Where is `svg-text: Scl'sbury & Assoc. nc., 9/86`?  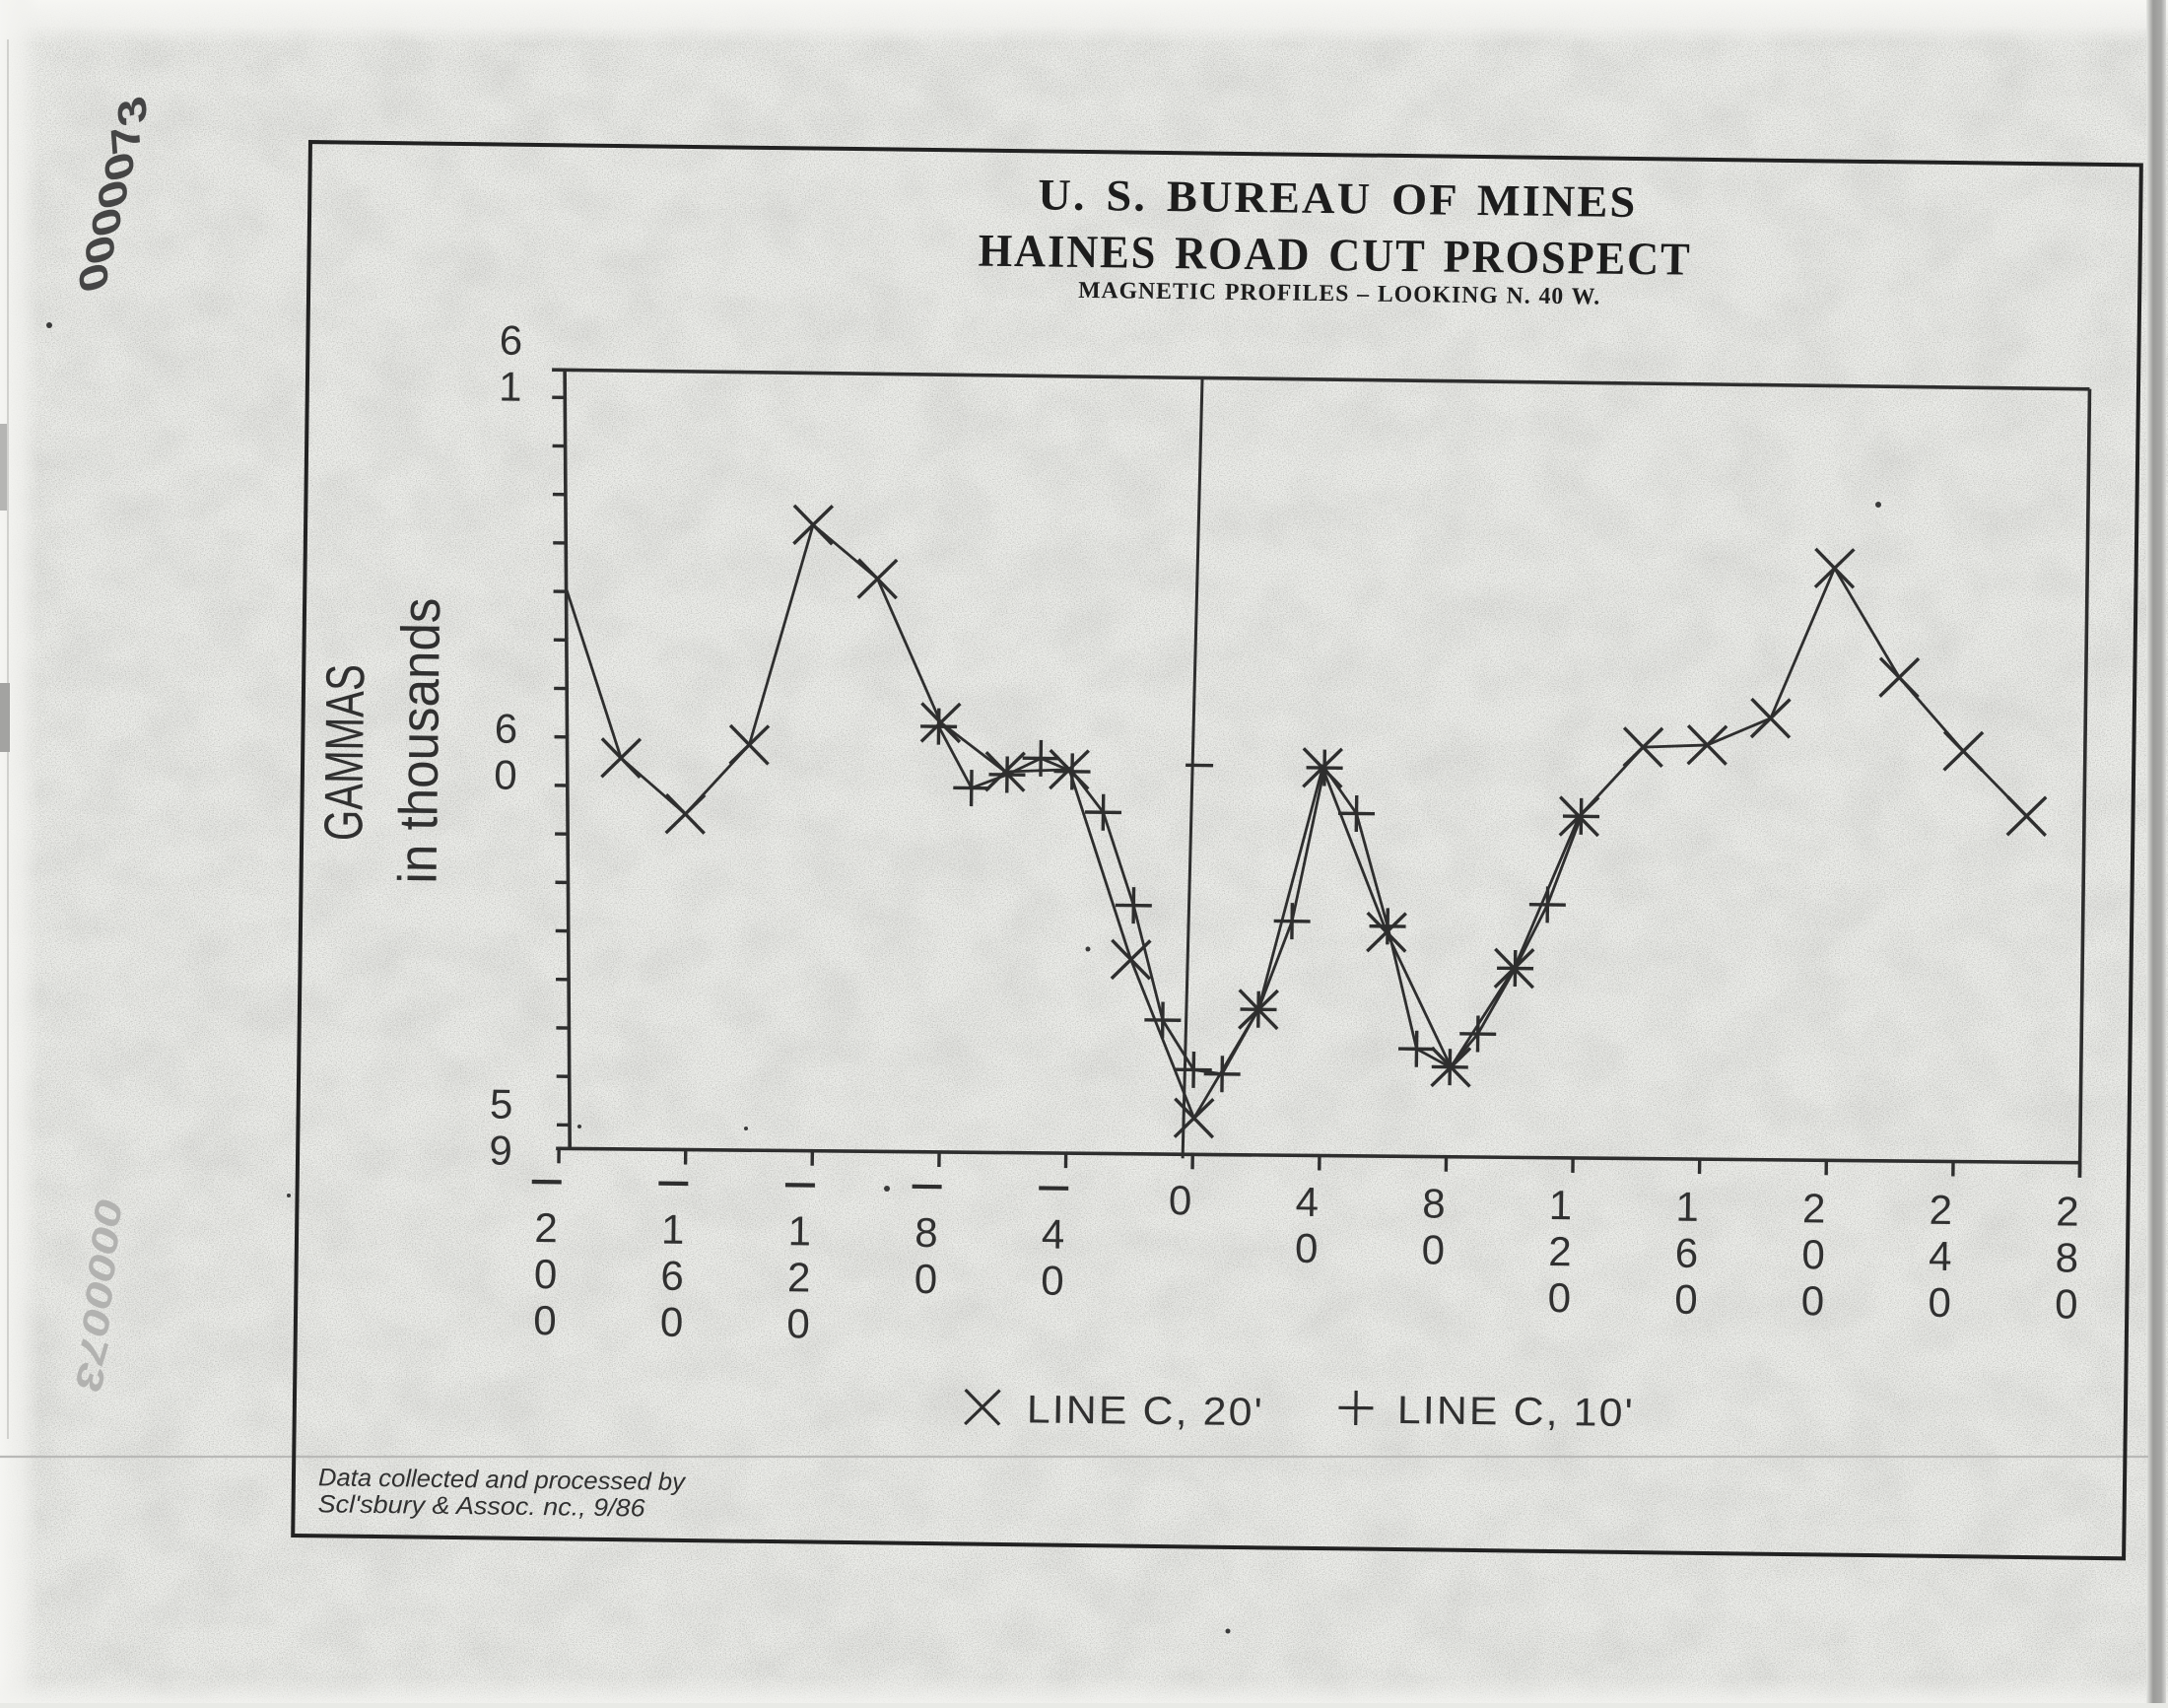 svg-text: Scl'sbury & Assoc. nc., 9/86 is located at coordinates (480, 1506).